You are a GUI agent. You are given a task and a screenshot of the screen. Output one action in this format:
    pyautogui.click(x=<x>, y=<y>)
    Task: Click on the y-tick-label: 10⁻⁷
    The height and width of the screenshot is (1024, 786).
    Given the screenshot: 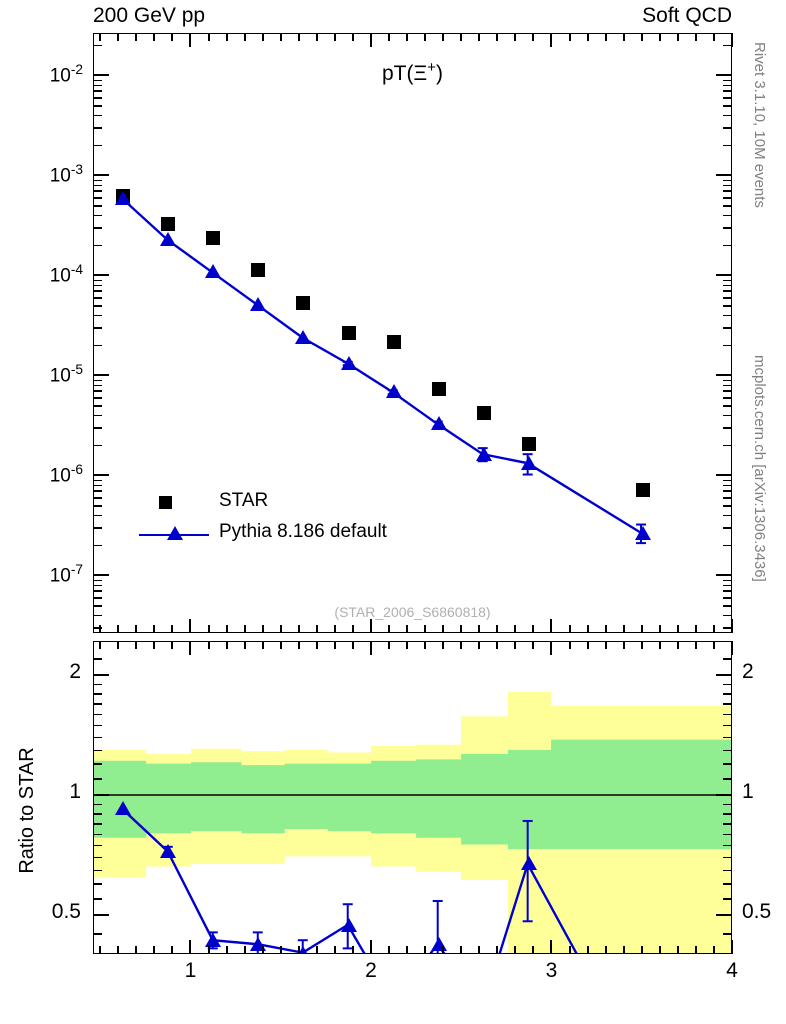 What is the action you would take?
    pyautogui.click(x=66, y=574)
    